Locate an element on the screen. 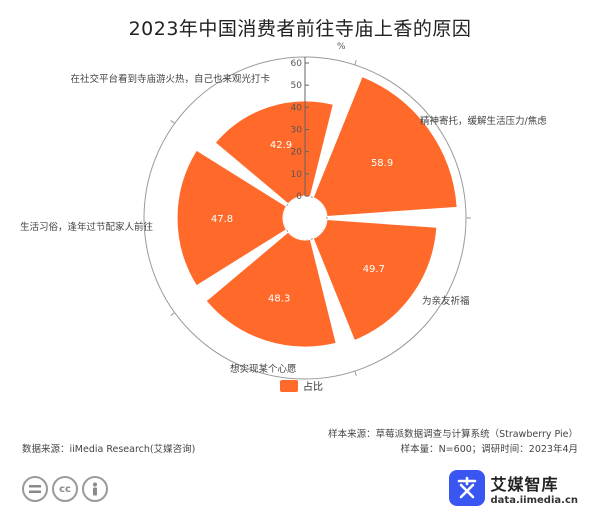 This screenshot has width=600, height=516. equal-icon is located at coordinates (35, 489).